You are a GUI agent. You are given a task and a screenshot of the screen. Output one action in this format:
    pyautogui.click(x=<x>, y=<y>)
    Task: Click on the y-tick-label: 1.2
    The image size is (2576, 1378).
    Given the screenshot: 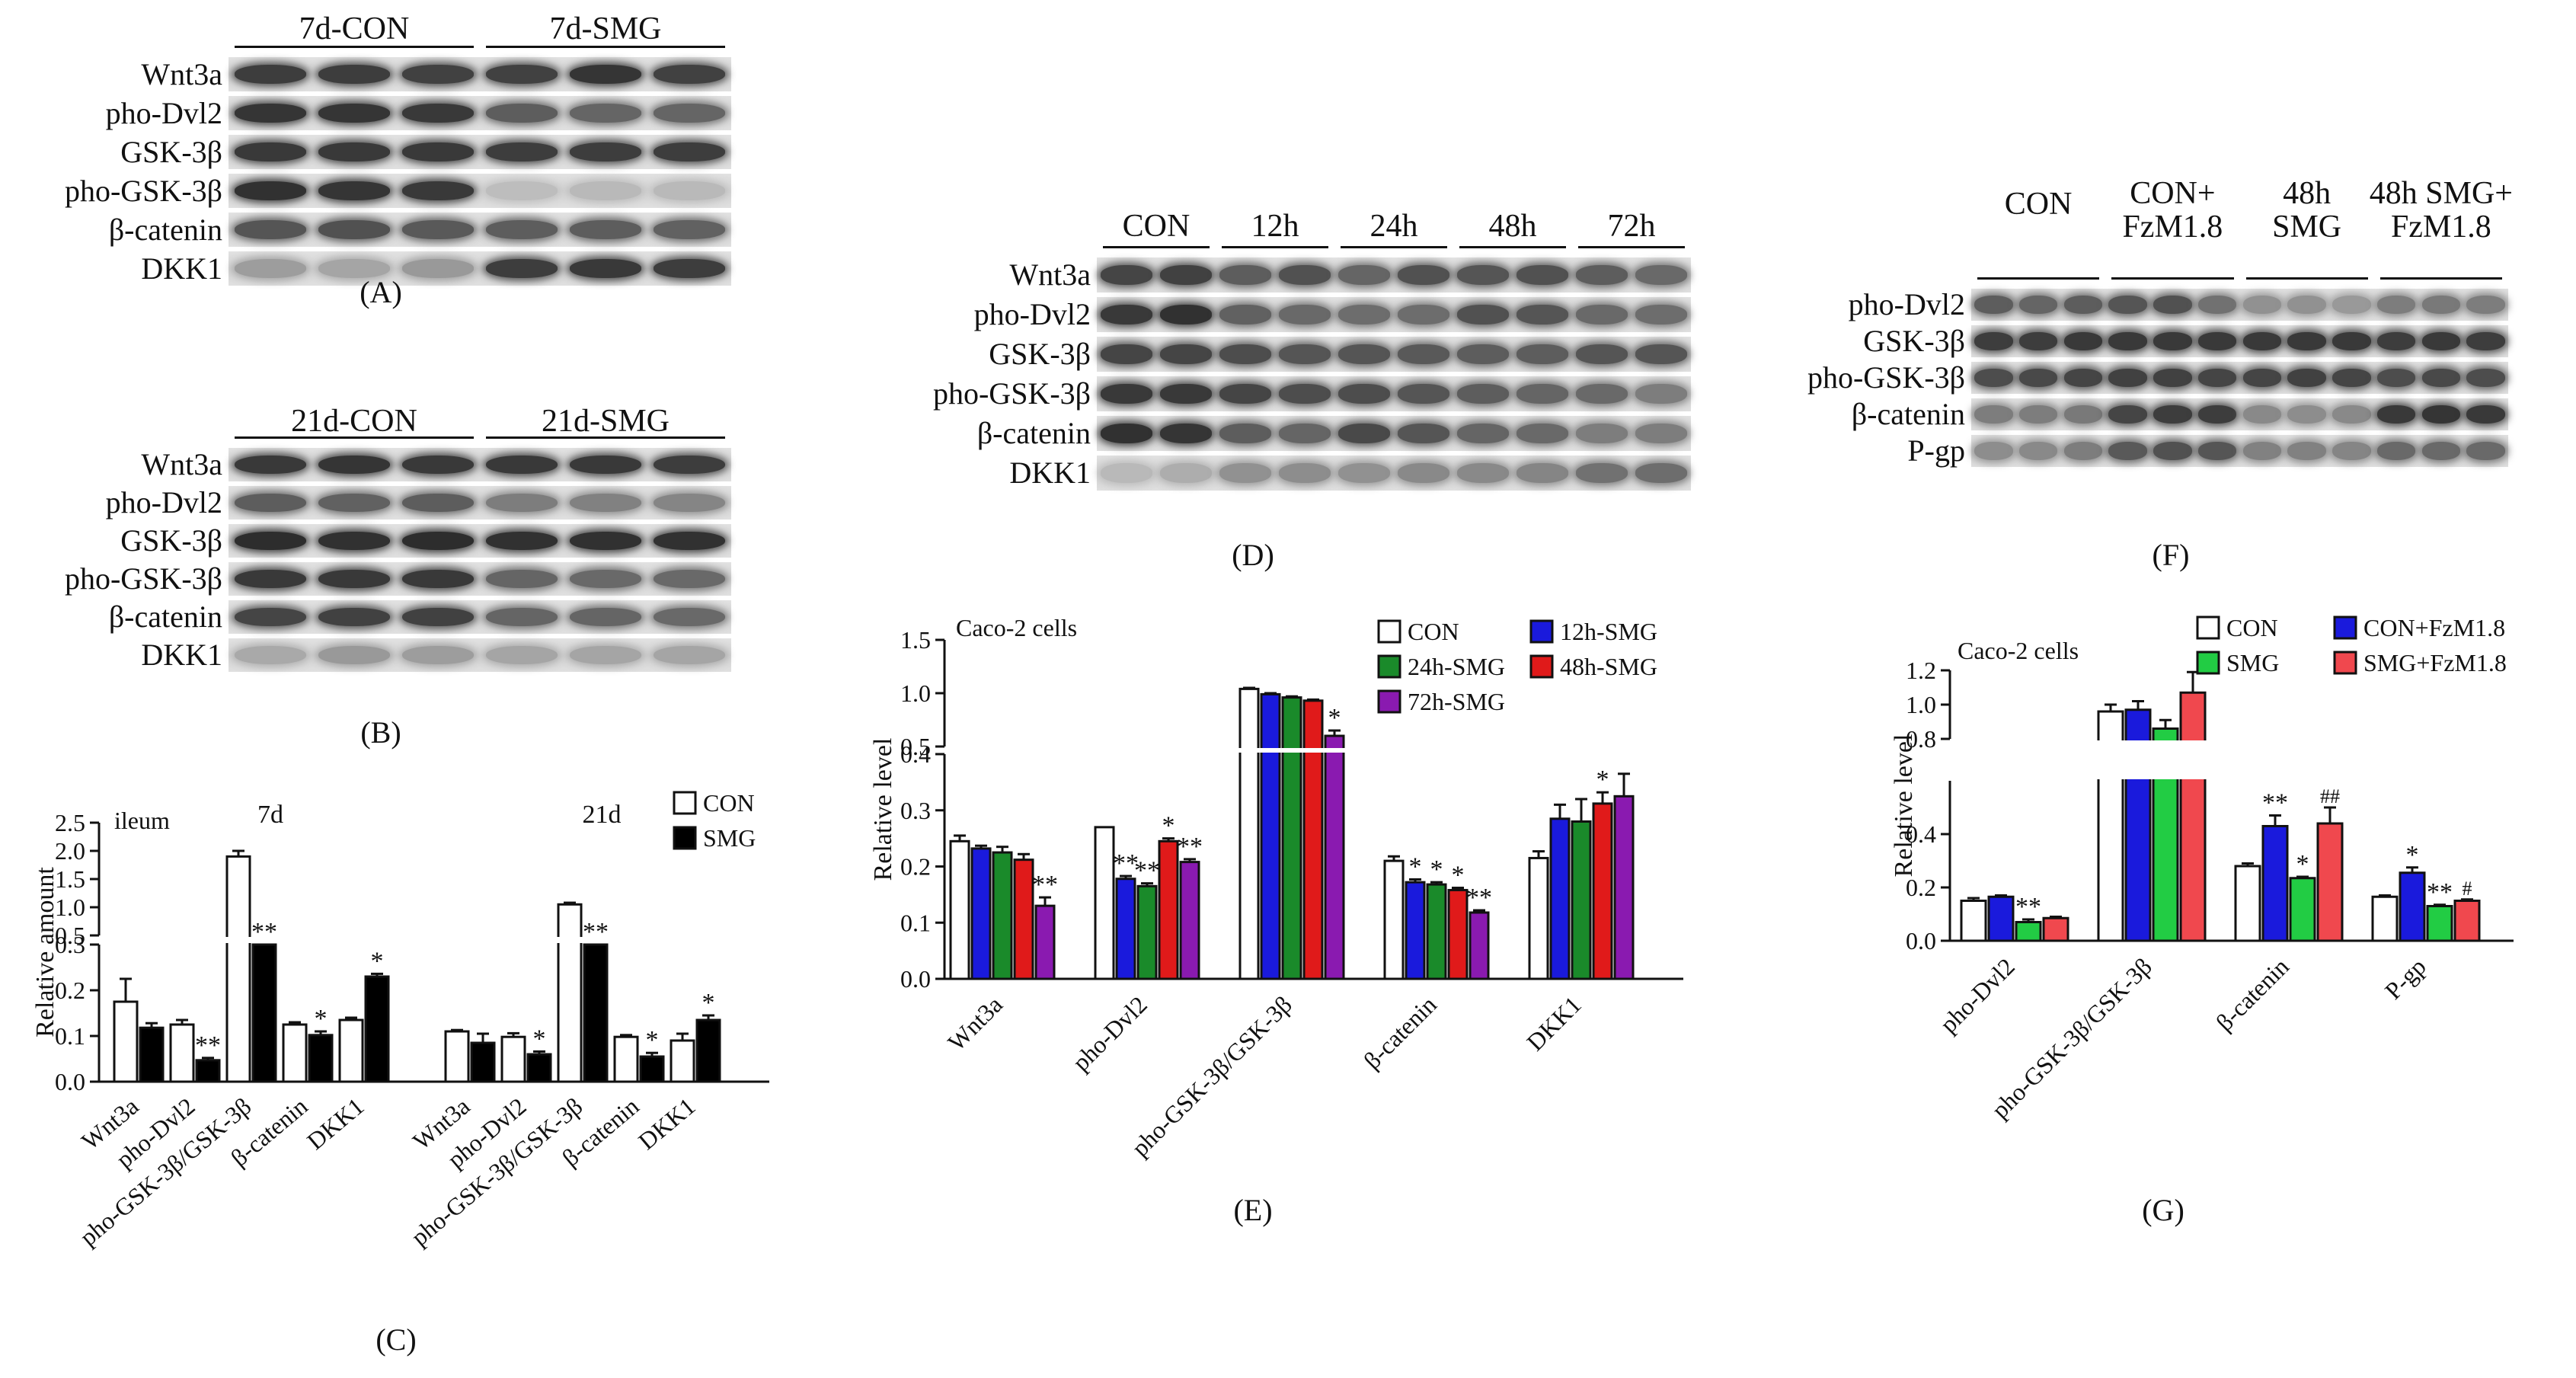 What is the action you would take?
    pyautogui.click(x=1921, y=670)
    